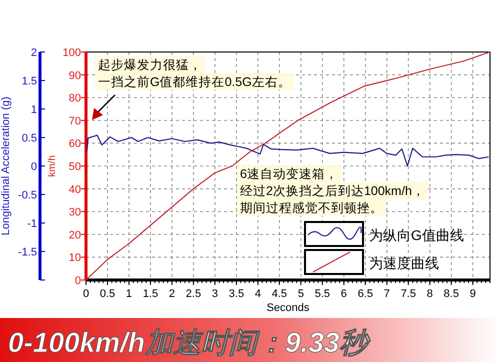 The height and width of the screenshot is (362, 500). Describe the element at coordinates (74, 235) in the screenshot. I see `y2-tick-label: 20` at that location.